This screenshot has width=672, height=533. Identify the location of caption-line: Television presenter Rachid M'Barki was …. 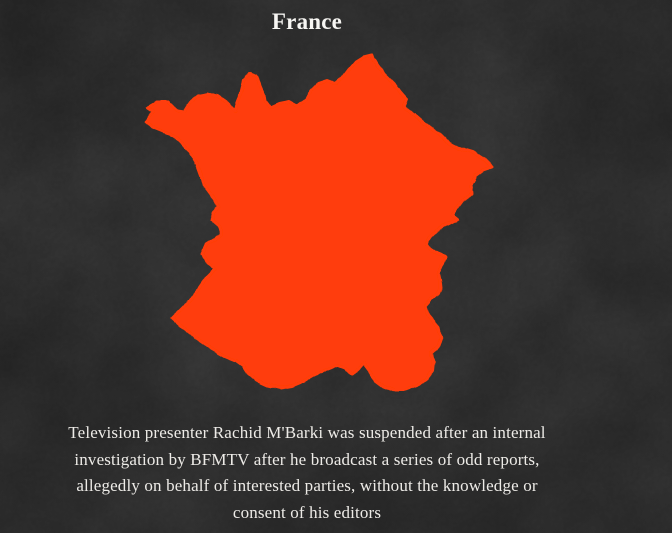
(307, 432).